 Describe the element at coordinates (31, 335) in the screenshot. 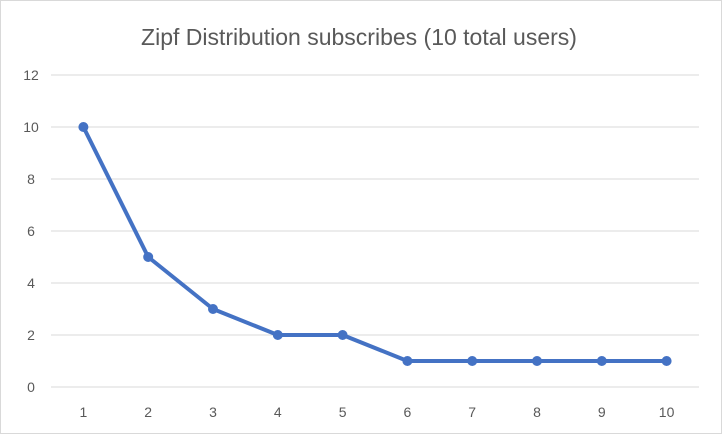

I see `y-tick-label: 2` at that location.